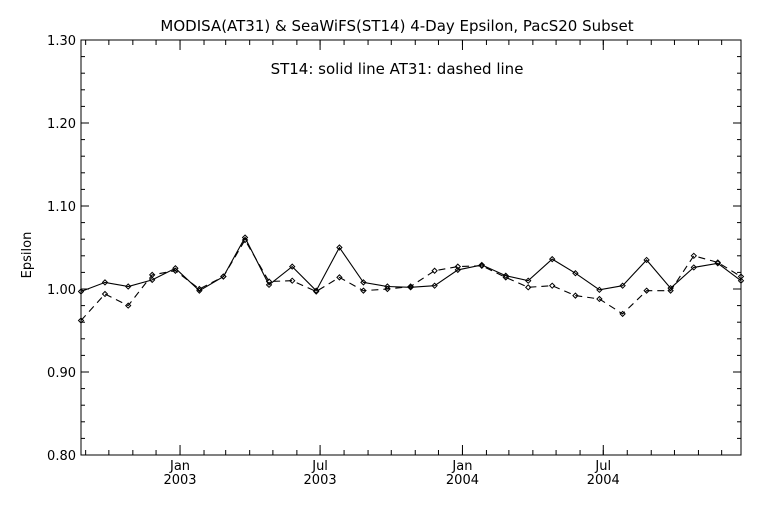  I want to click on series-at31, so click(411, 280).